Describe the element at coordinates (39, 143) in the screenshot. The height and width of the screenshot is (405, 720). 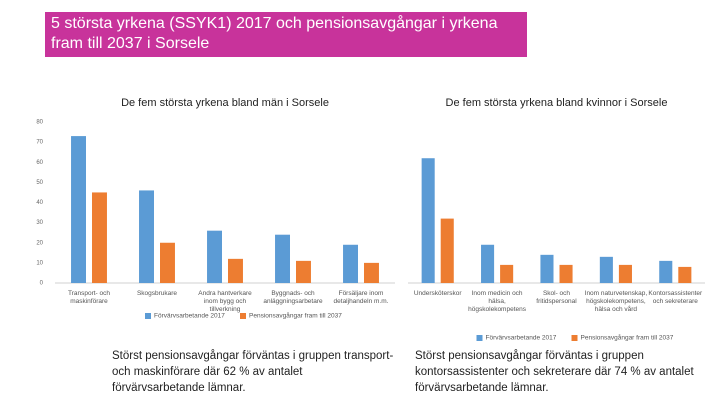
I see `y-tick-label: 70` at that location.